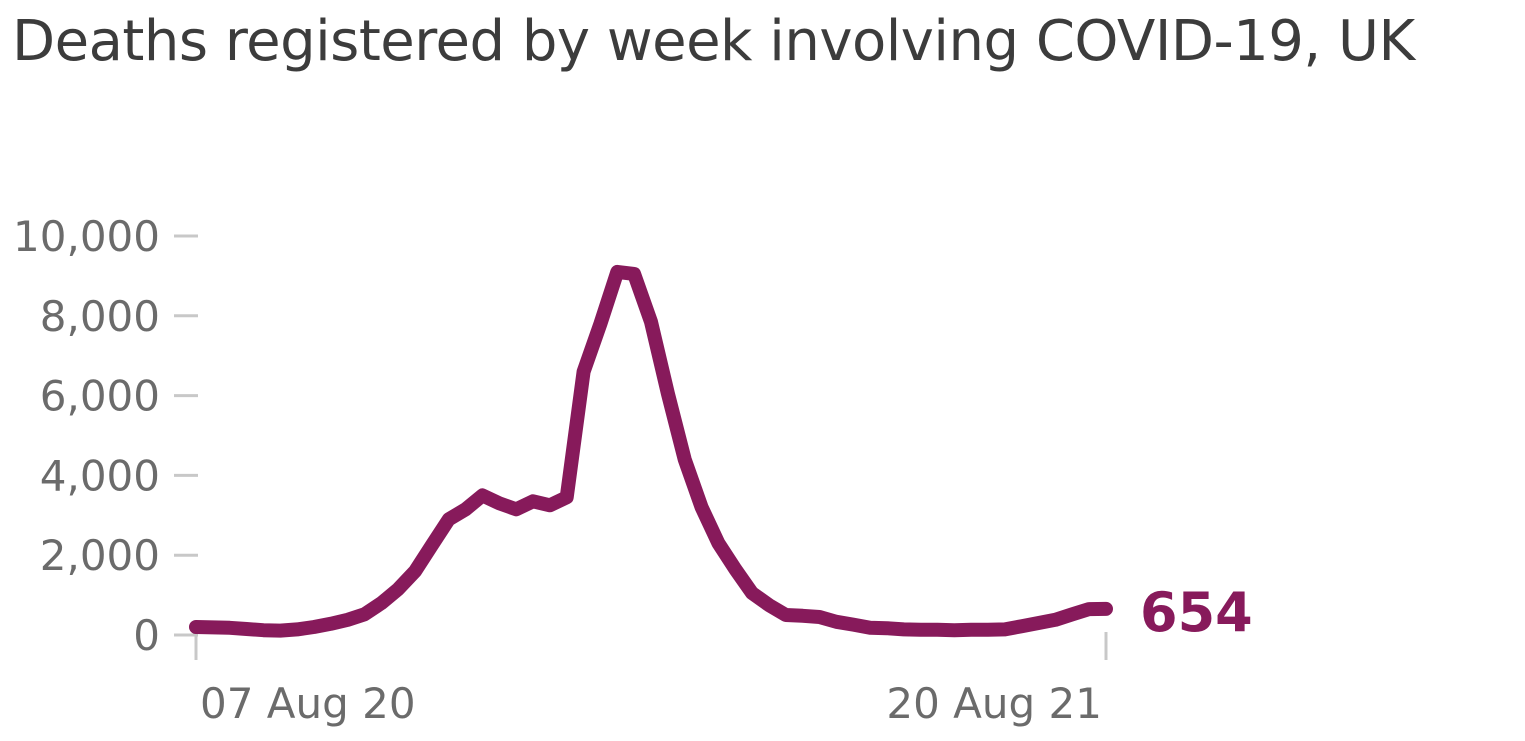 The width and height of the screenshot is (1525, 741). What do you see at coordinates (105, 436) in the screenshot?
I see `y-axis: 0 2,000 4,000 6,000 8,000 10,000` at bounding box center [105, 436].